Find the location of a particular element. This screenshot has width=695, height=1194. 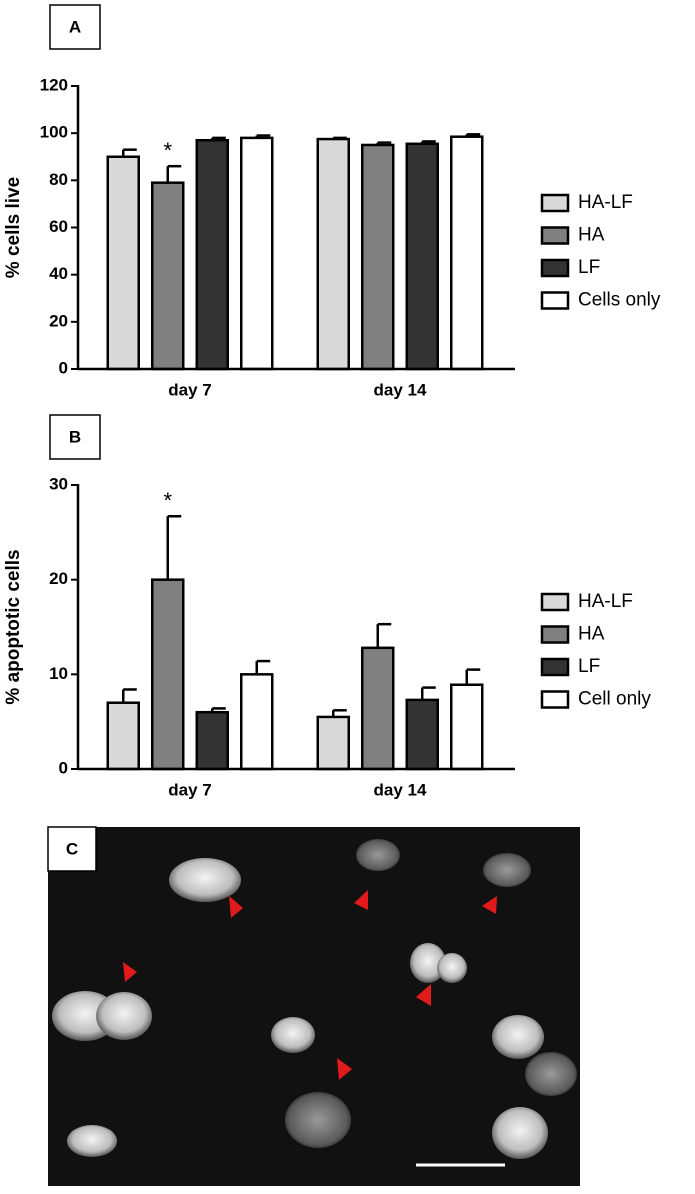

legend-label: Cells only is located at coordinates (619, 300).